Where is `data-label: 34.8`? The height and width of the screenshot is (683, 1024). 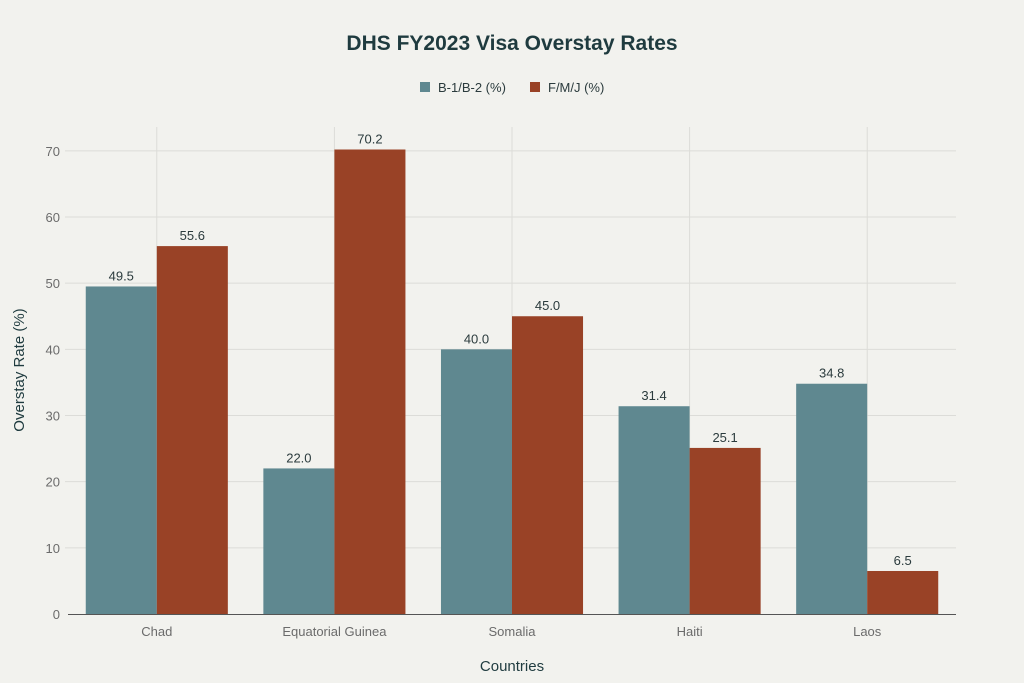 data-label: 34.8 is located at coordinates (831, 373).